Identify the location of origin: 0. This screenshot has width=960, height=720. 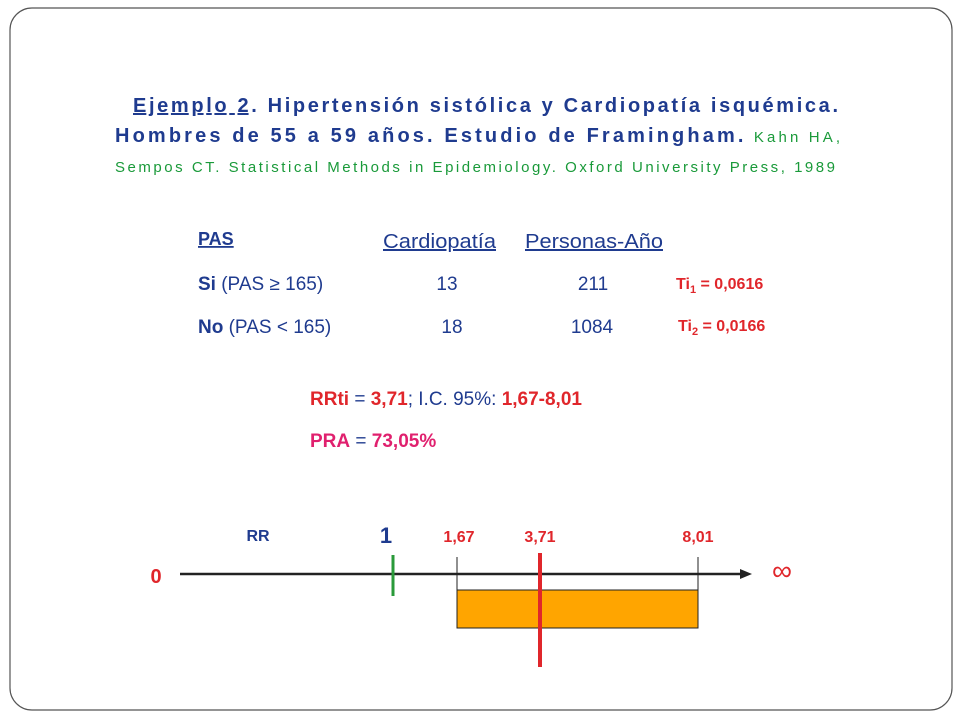
(155, 577).